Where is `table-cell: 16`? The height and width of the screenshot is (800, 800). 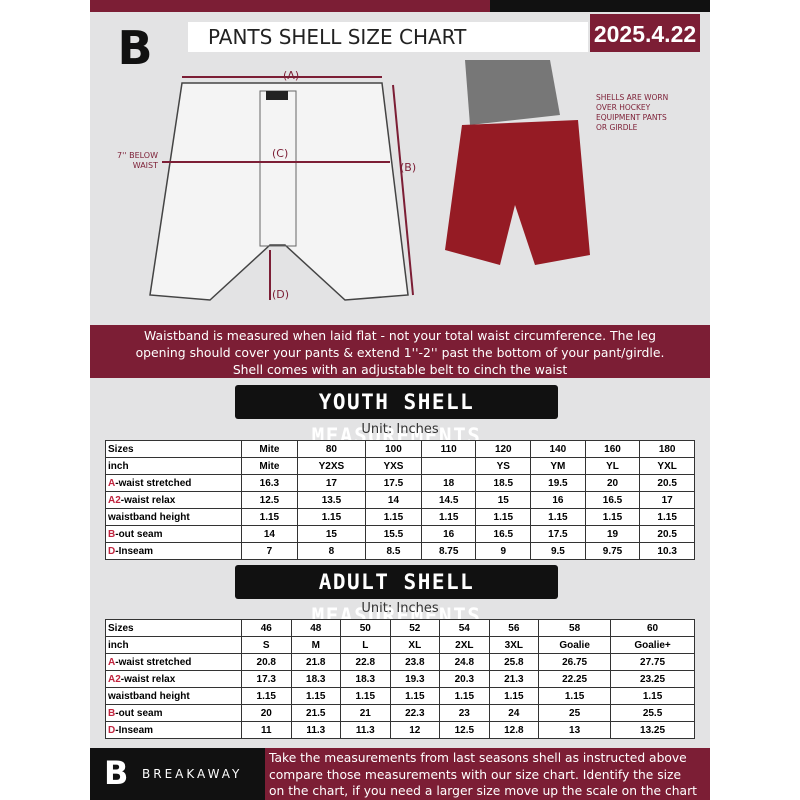 table-cell: 16 is located at coordinates (558, 500).